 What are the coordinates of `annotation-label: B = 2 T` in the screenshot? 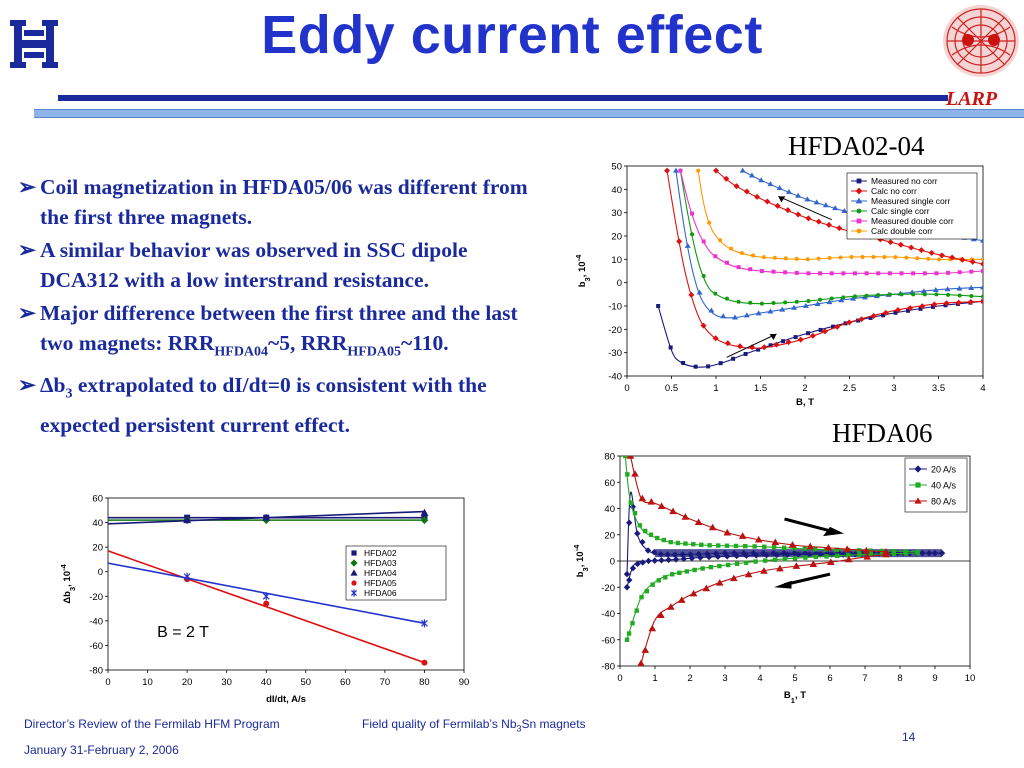 It's located at (183, 632).